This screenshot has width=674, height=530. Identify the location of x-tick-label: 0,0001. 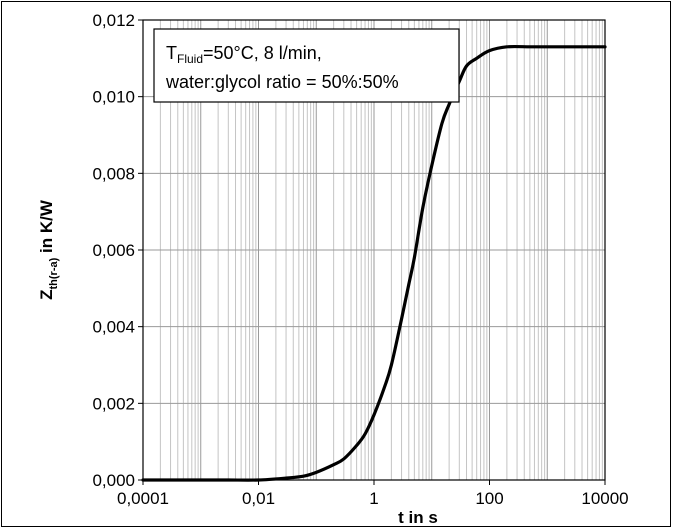
(143, 498).